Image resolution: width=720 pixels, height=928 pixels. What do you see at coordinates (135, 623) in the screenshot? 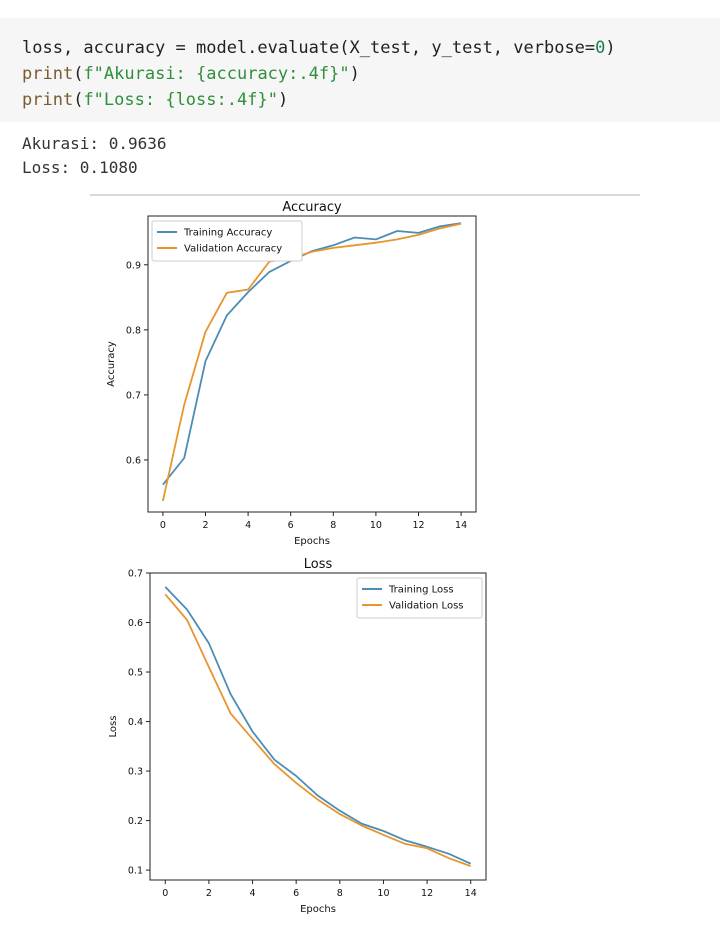
I see `loss-y-tick-label: 0.6` at bounding box center [135, 623].